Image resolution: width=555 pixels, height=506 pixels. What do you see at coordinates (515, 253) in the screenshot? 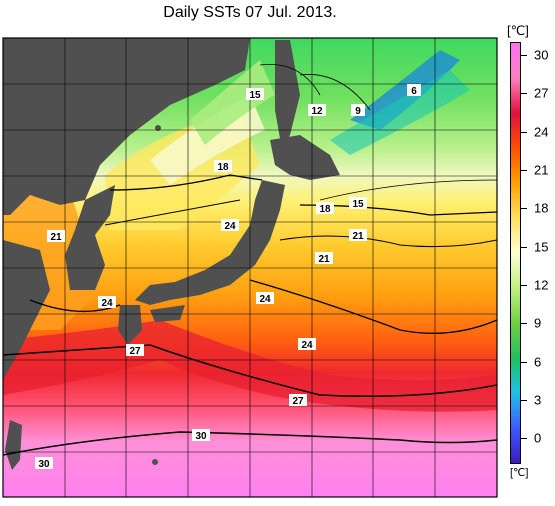
I see `colorbar` at bounding box center [515, 253].